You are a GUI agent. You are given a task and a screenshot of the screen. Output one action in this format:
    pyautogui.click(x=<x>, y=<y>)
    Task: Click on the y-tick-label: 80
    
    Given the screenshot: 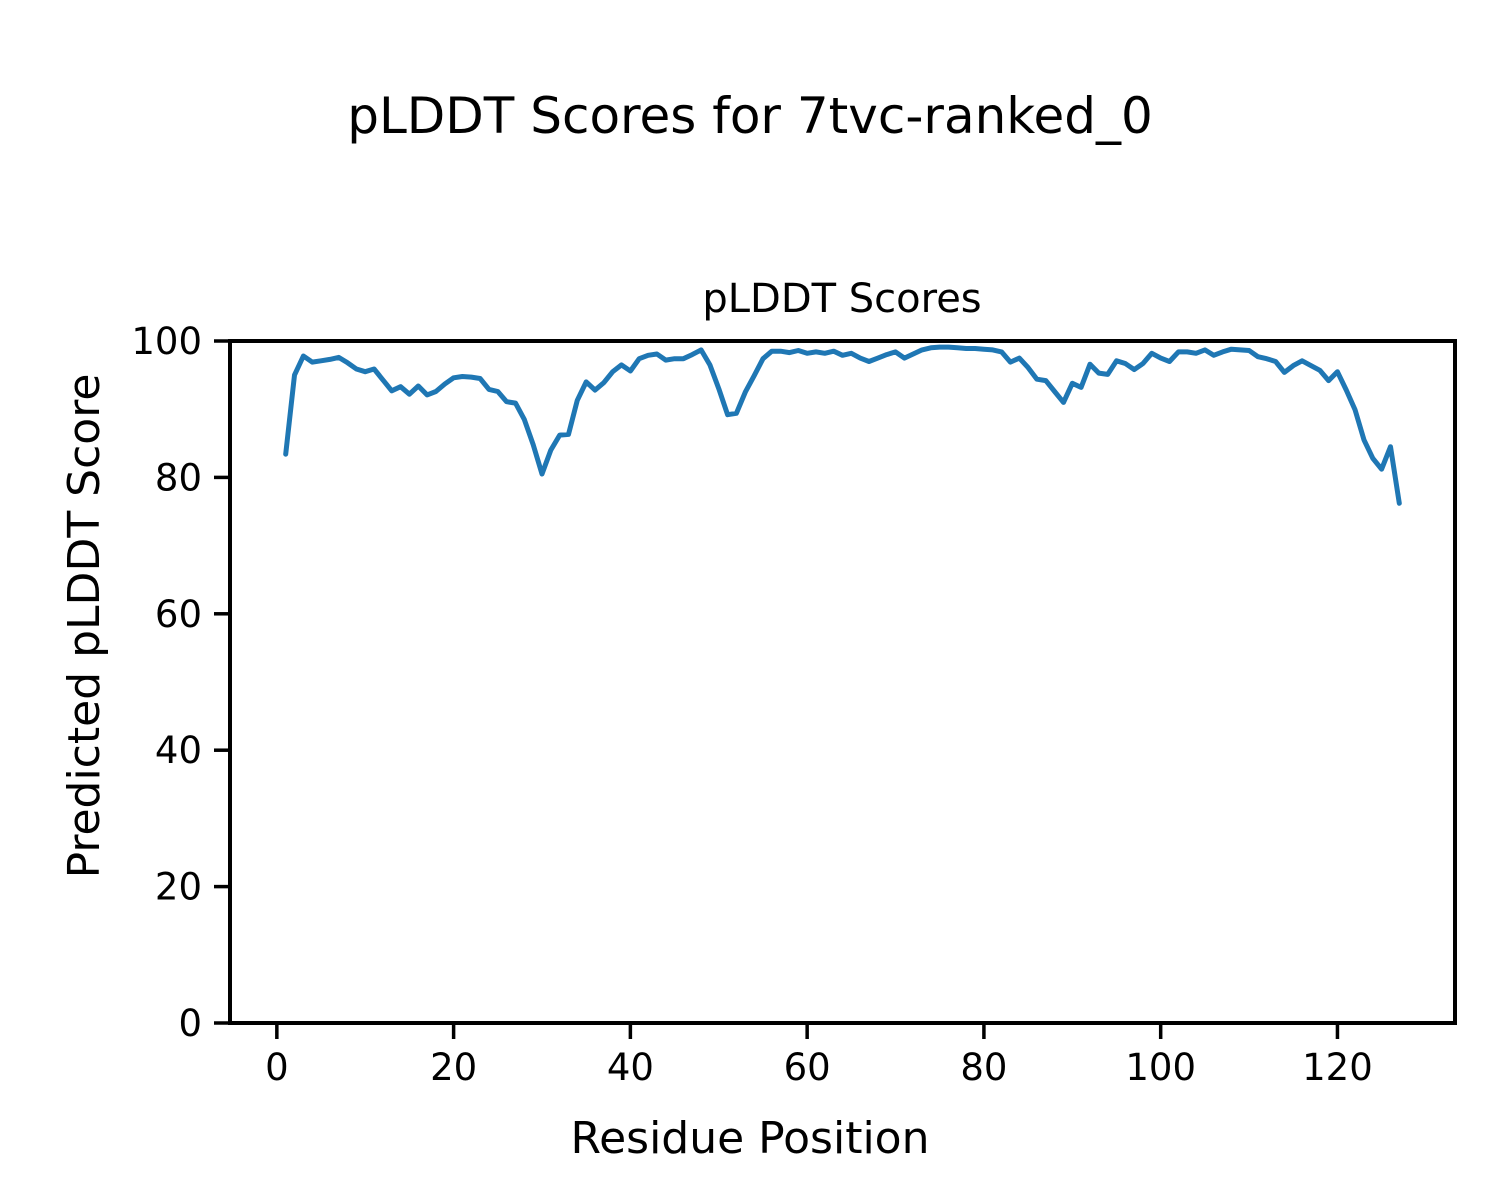 What is the action you would take?
    pyautogui.click(x=178, y=477)
    